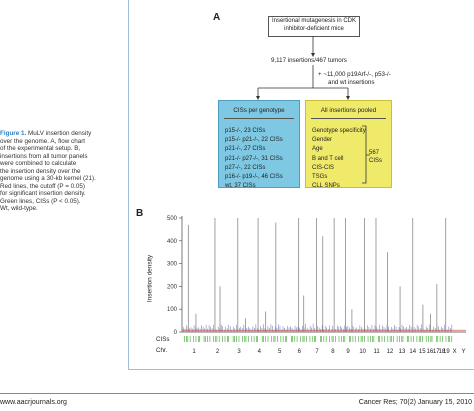 This screenshot has height=411, width=474. What do you see at coordinates (172, 287) in the screenshot?
I see `y-tick-label: 200` at bounding box center [172, 287].